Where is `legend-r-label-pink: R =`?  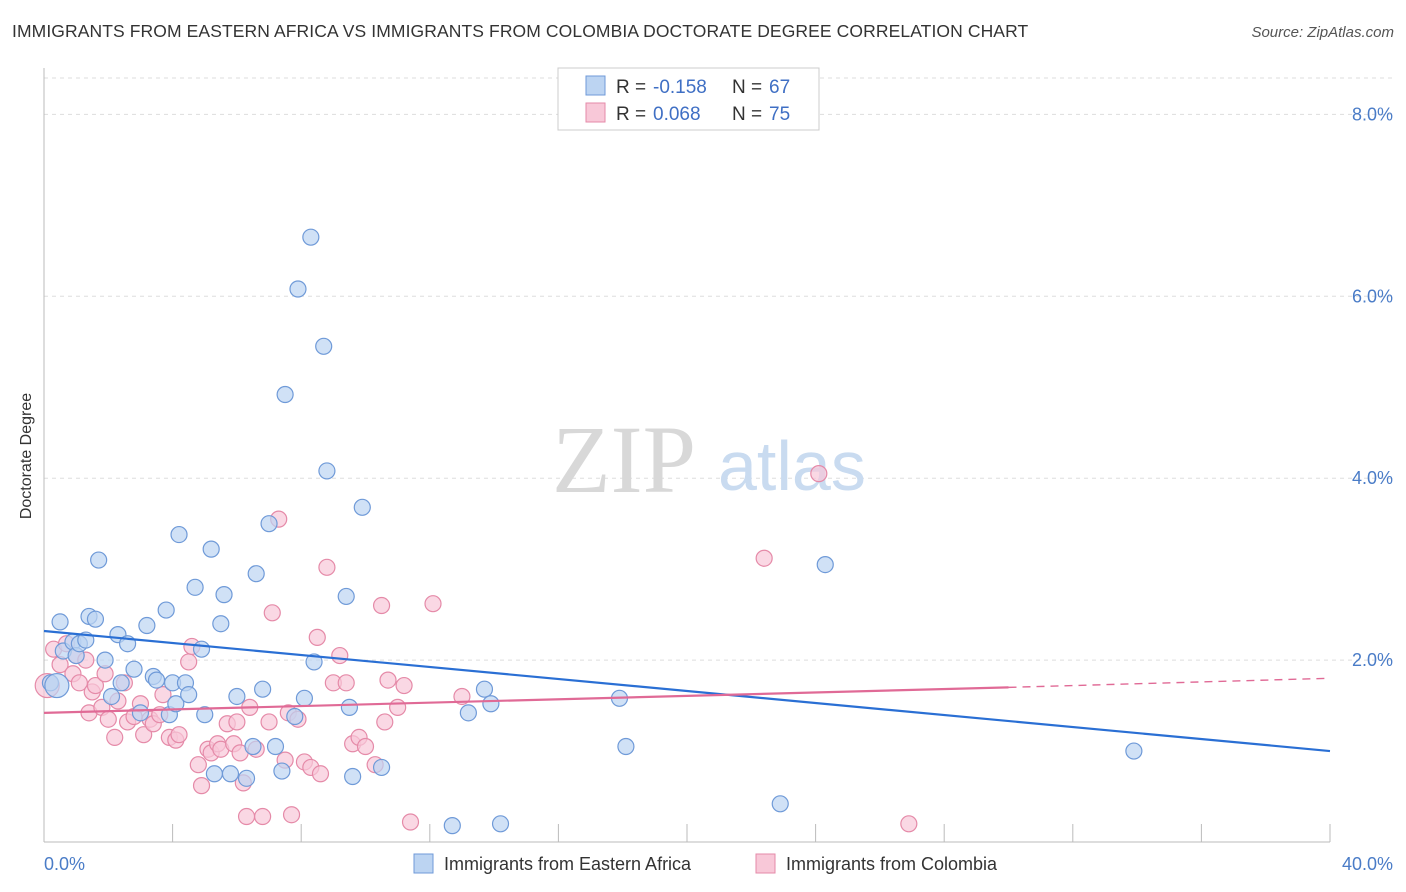
legend-r-label-pink: R = is located at coordinates (631, 114).